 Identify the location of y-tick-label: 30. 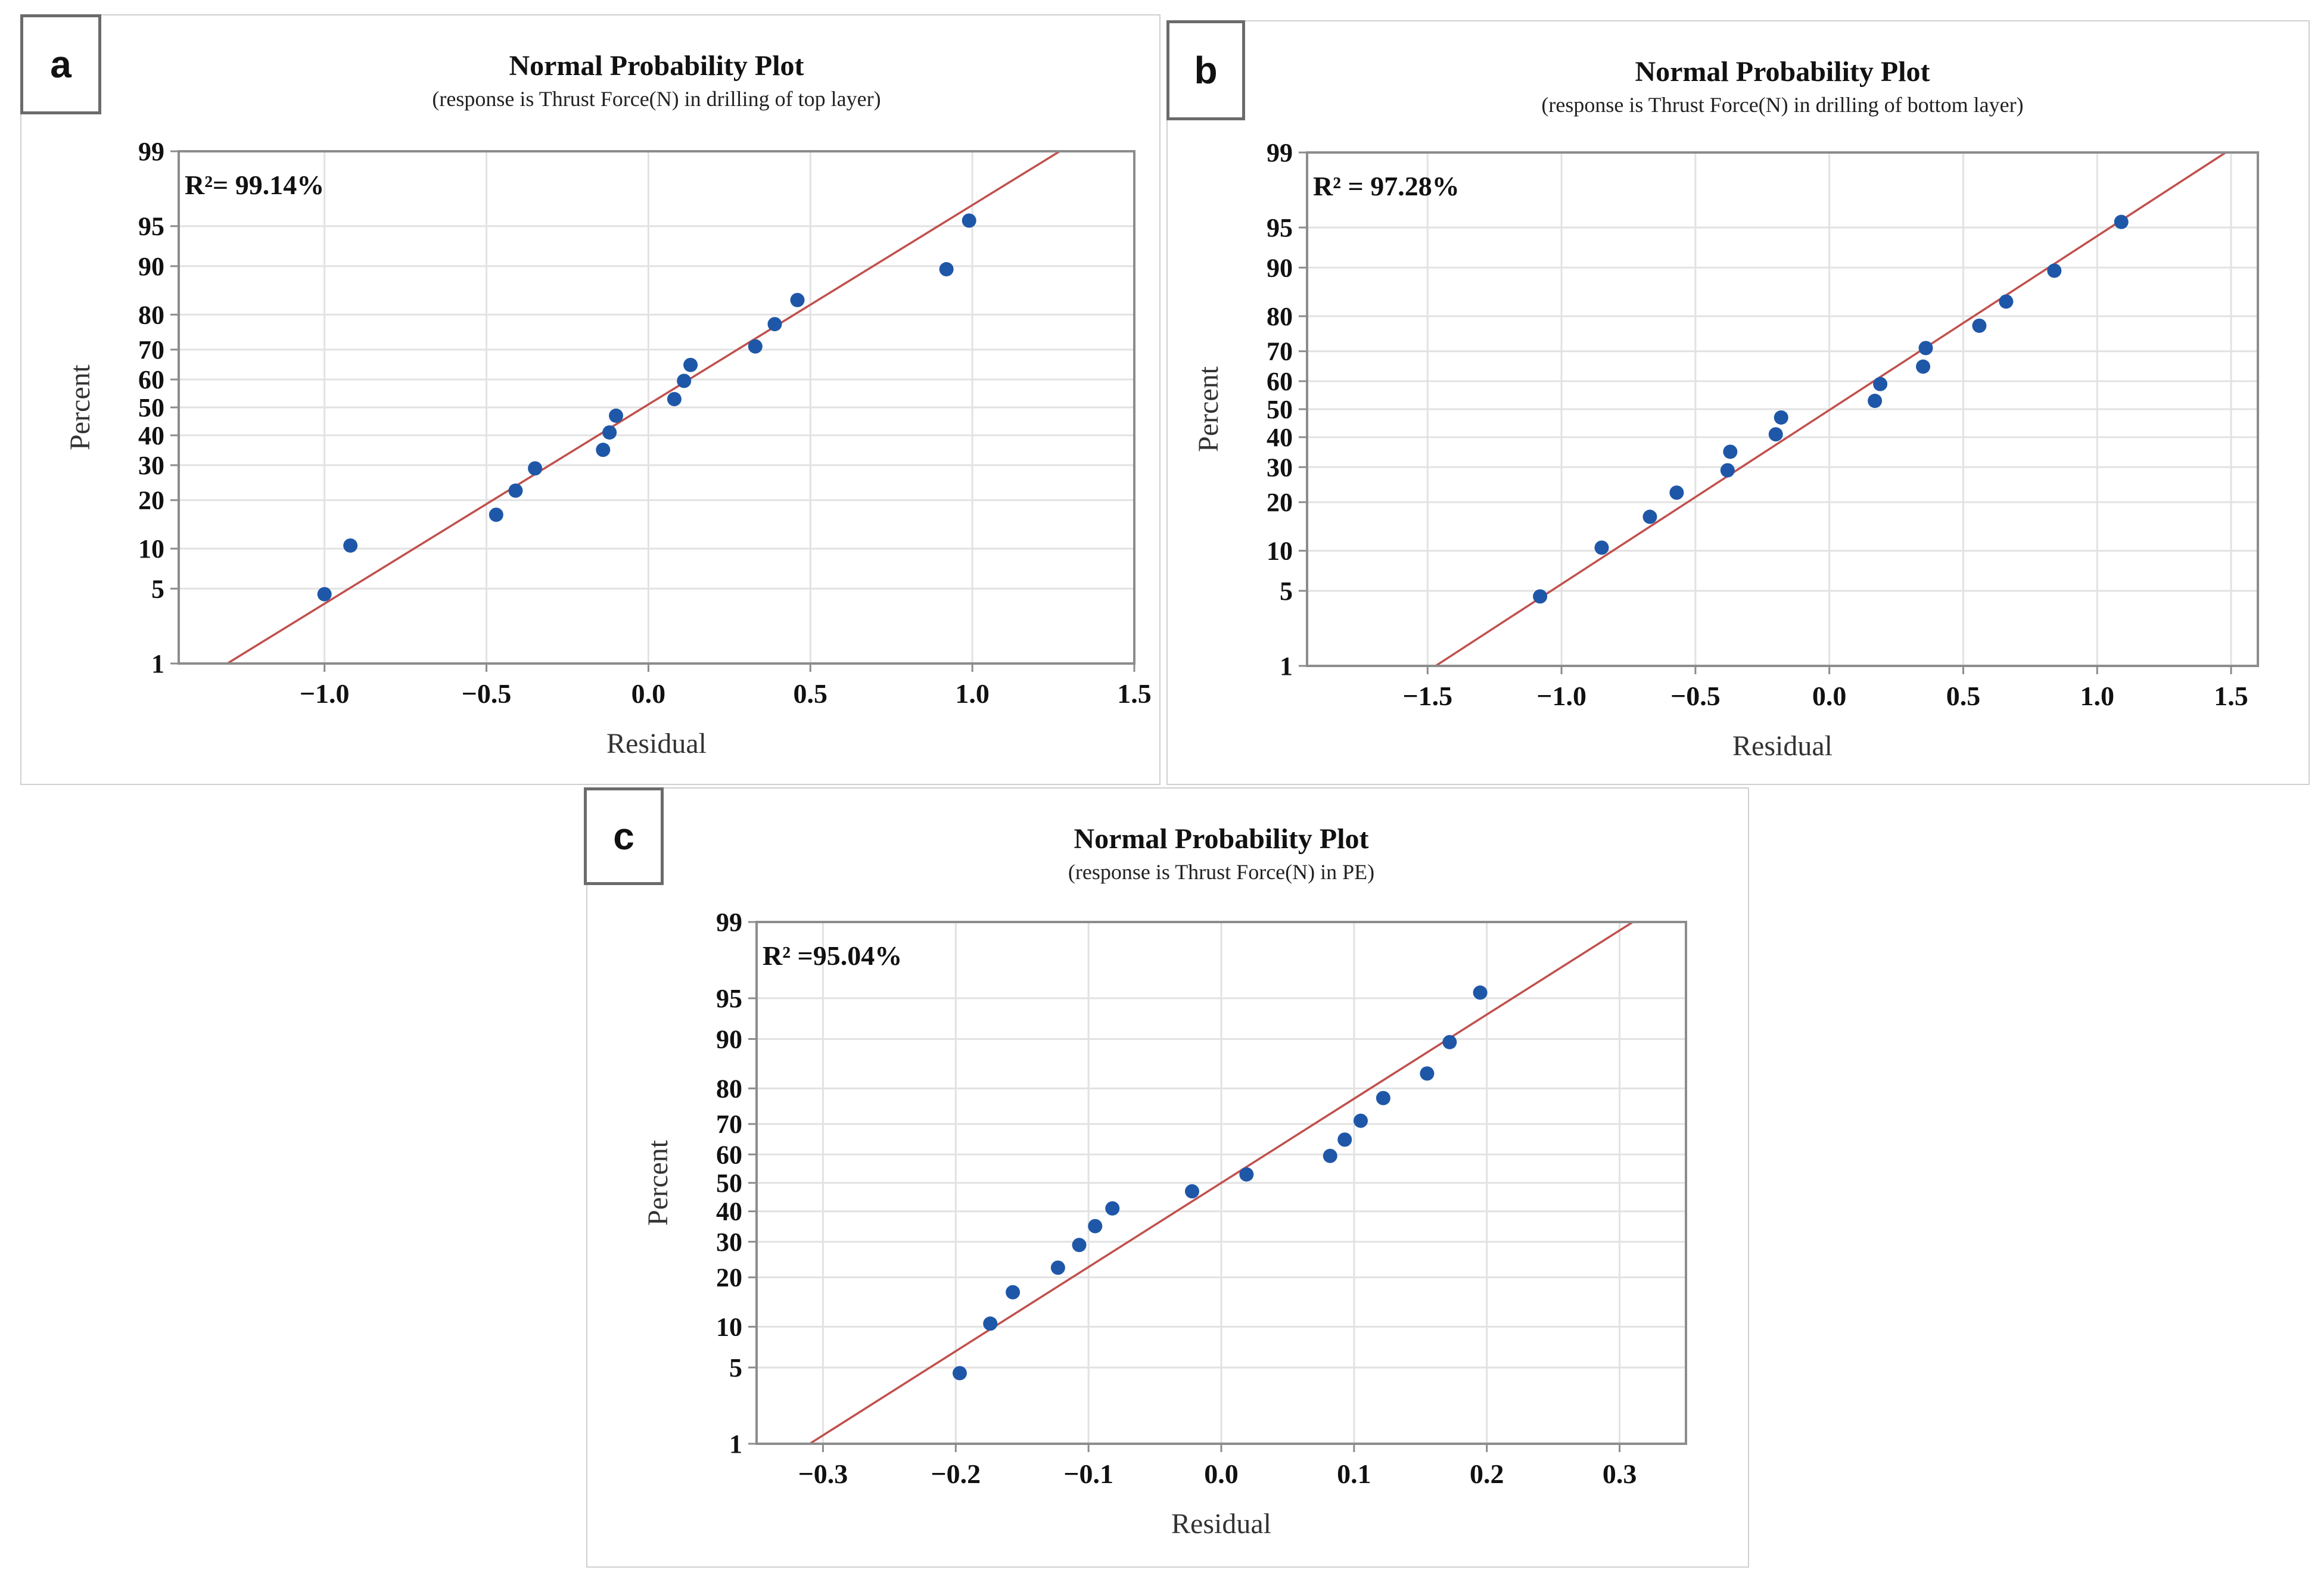
(1280, 467).